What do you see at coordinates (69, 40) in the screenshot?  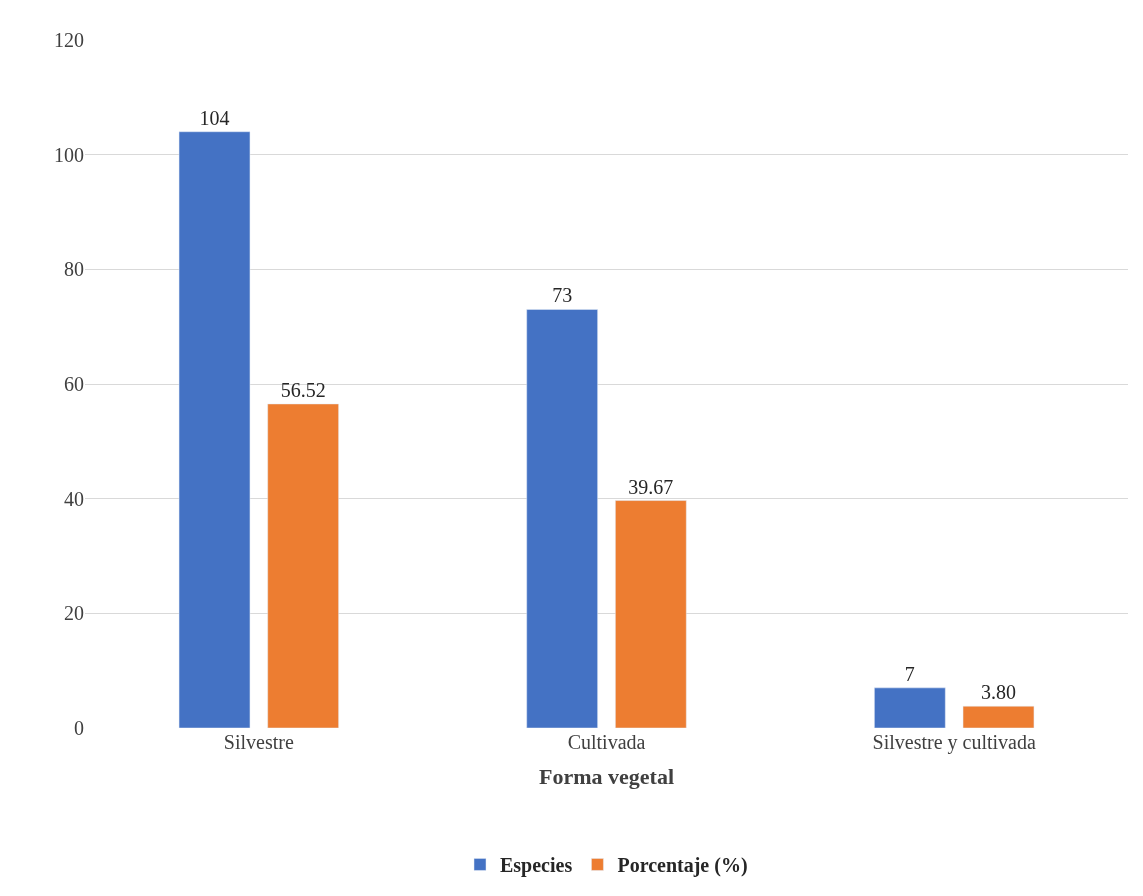 I see `y-tick-label: 120` at bounding box center [69, 40].